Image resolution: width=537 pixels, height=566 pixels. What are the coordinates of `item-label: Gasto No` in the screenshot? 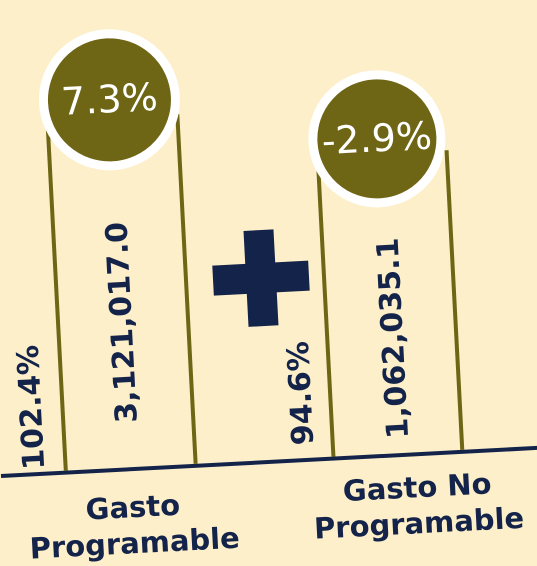 It's located at (417, 487).